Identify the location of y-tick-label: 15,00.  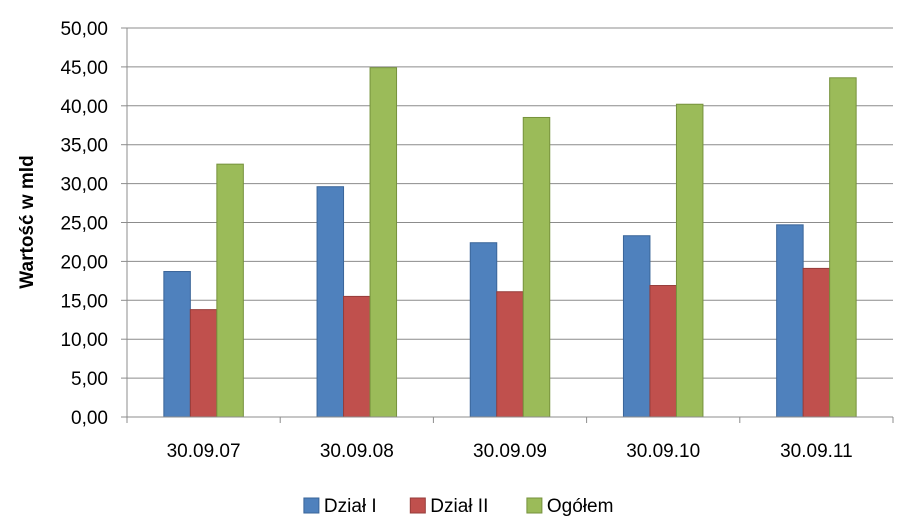
(84, 301).